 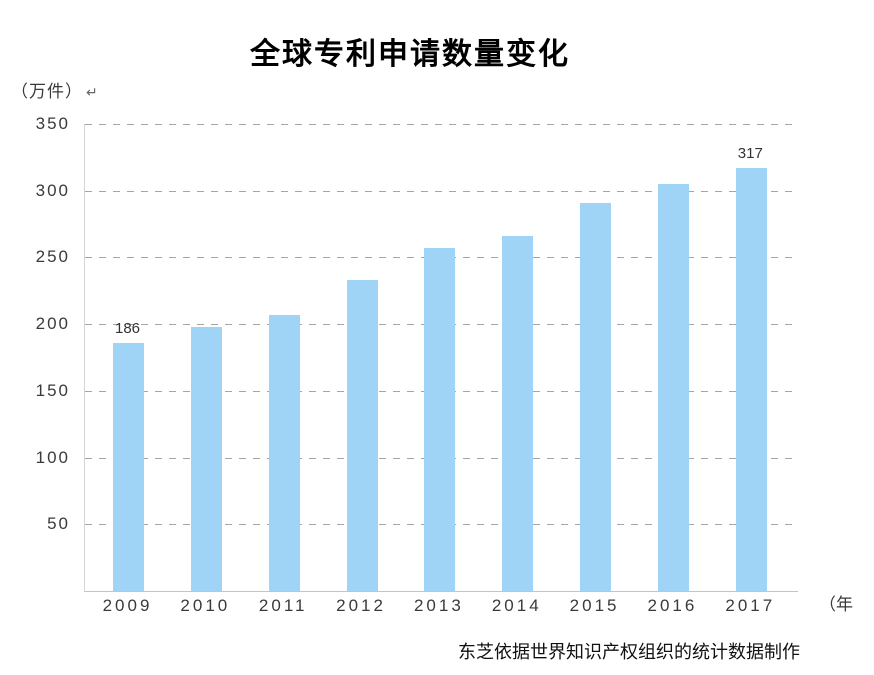 What do you see at coordinates (410, 54) in the screenshot?
I see `chart-title: 全球专利申请数量变化` at bounding box center [410, 54].